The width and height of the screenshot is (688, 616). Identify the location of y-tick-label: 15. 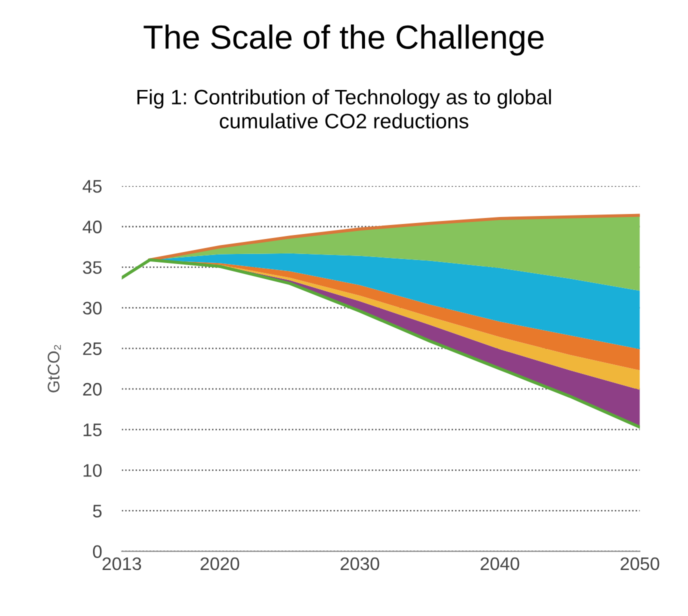
(93, 430).